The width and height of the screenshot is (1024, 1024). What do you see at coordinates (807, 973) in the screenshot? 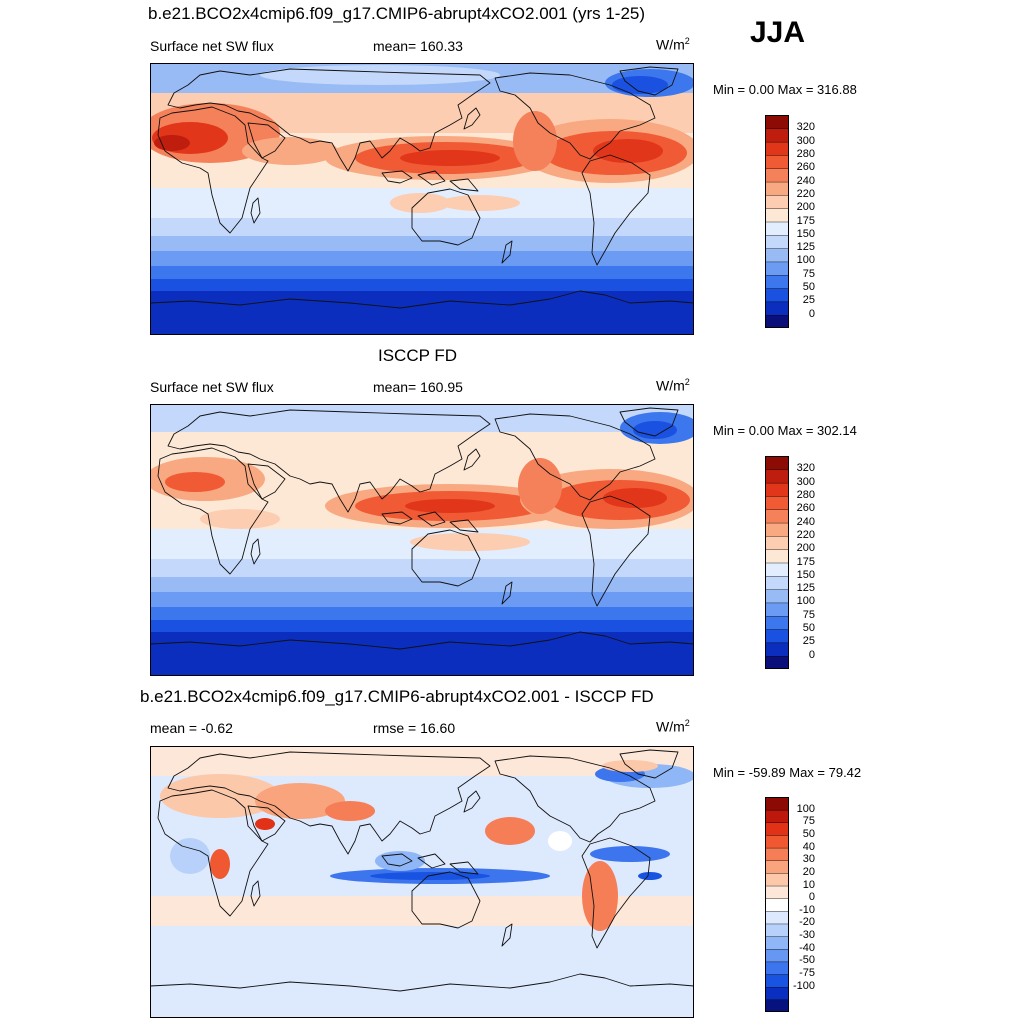
I see `colorbar-tick-label: -75` at bounding box center [807, 973].